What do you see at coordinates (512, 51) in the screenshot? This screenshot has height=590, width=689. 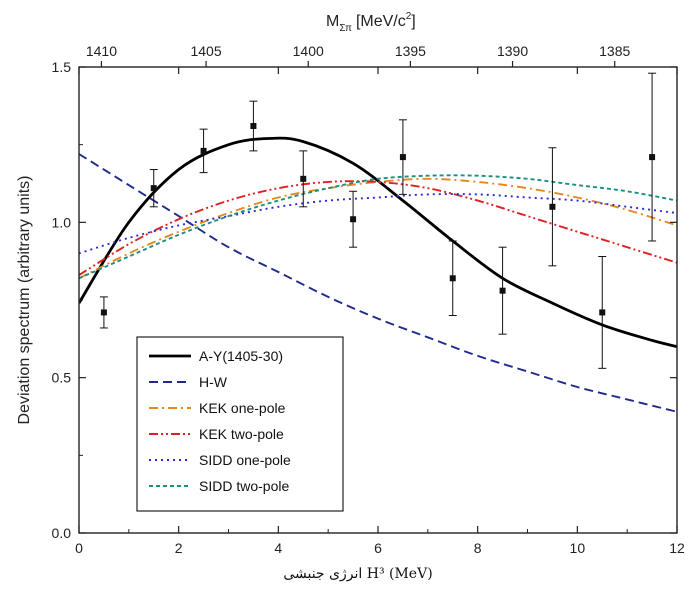 I see `top-tick-label: 1390` at bounding box center [512, 51].